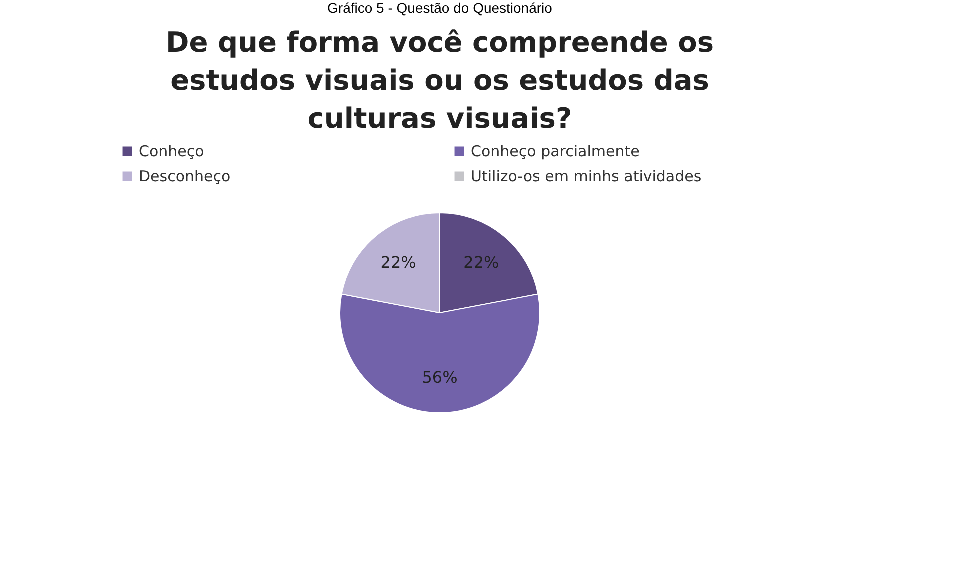  Describe the element at coordinates (171, 151) in the screenshot. I see `legend-label: Conheço` at that location.